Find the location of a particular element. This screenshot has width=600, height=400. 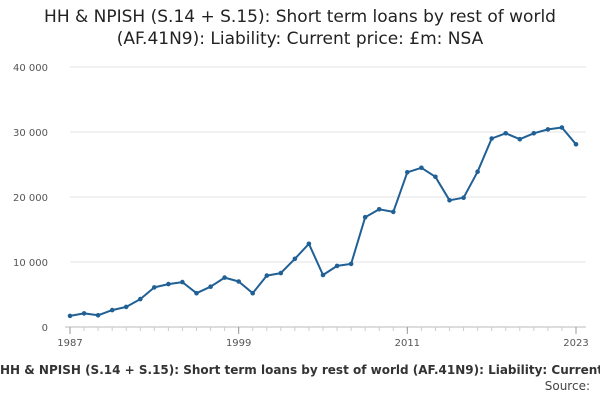

y-tick-label: 0 is located at coordinates (45, 328).